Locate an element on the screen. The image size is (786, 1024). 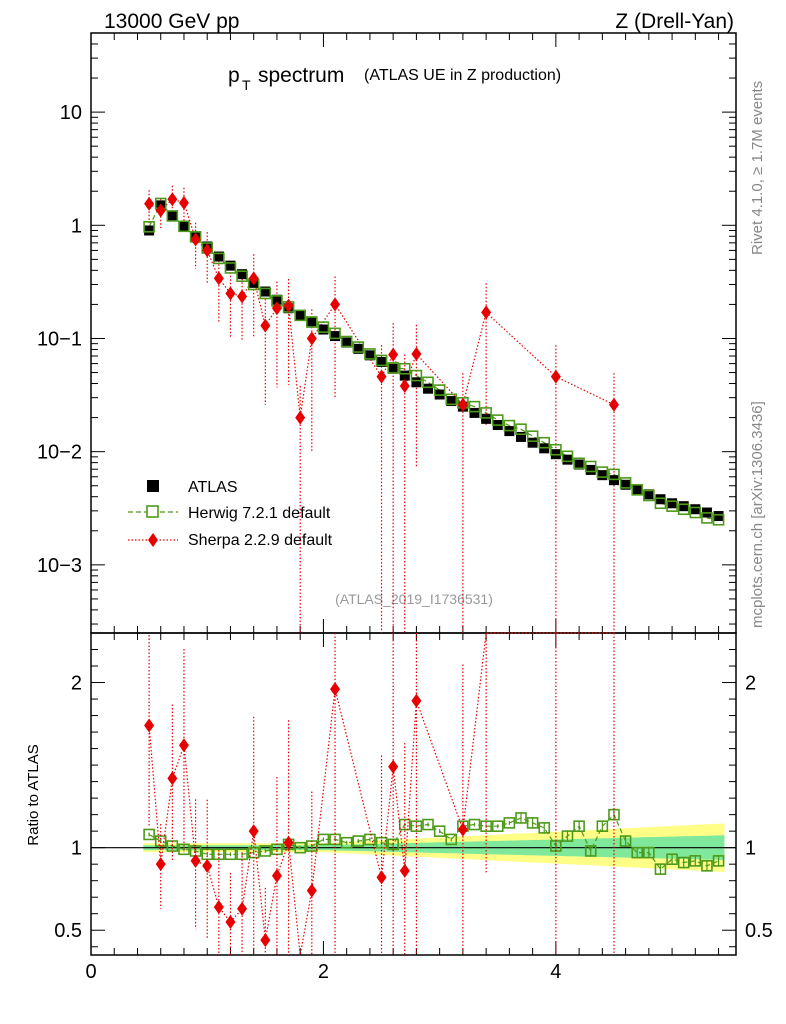
ratio-x-tick-label: 2 is located at coordinates (323, 972).